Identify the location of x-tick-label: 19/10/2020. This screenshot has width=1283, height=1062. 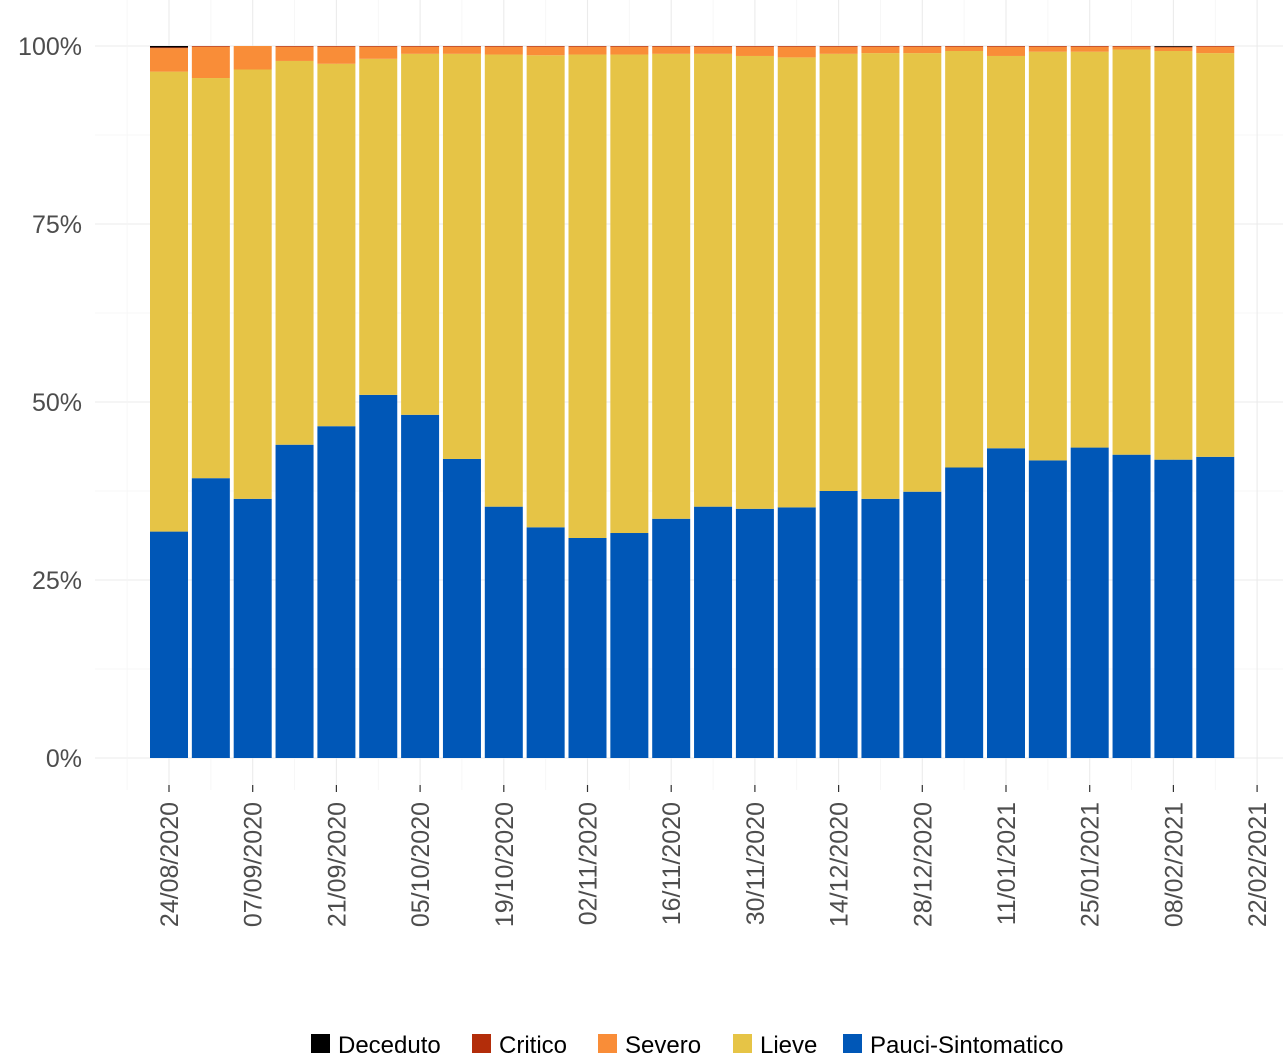
(505, 864).